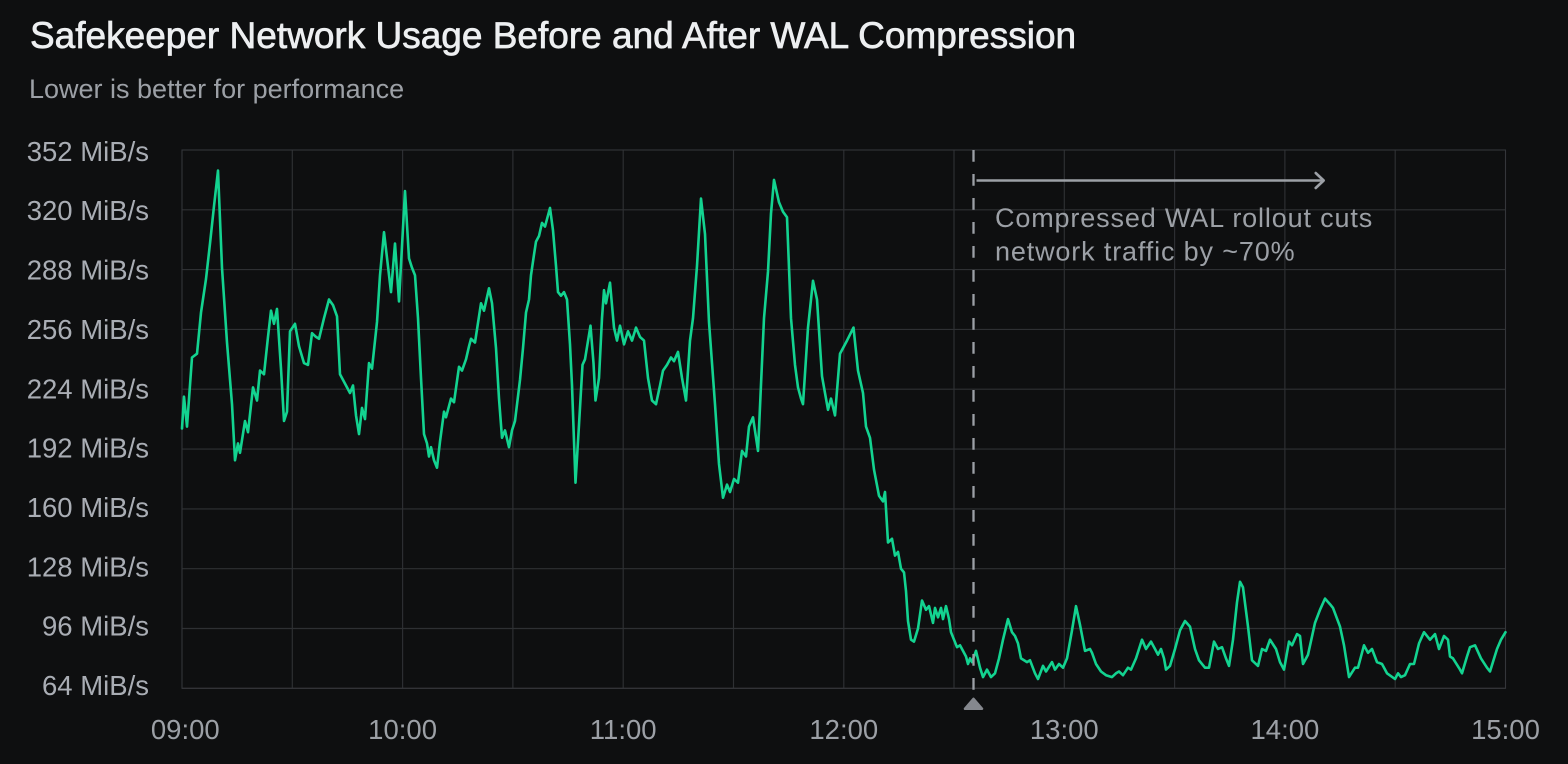 This screenshot has height=764, width=1568. Describe the element at coordinates (88, 388) in the screenshot. I see `svg-text: 224 MiB/s` at that location.